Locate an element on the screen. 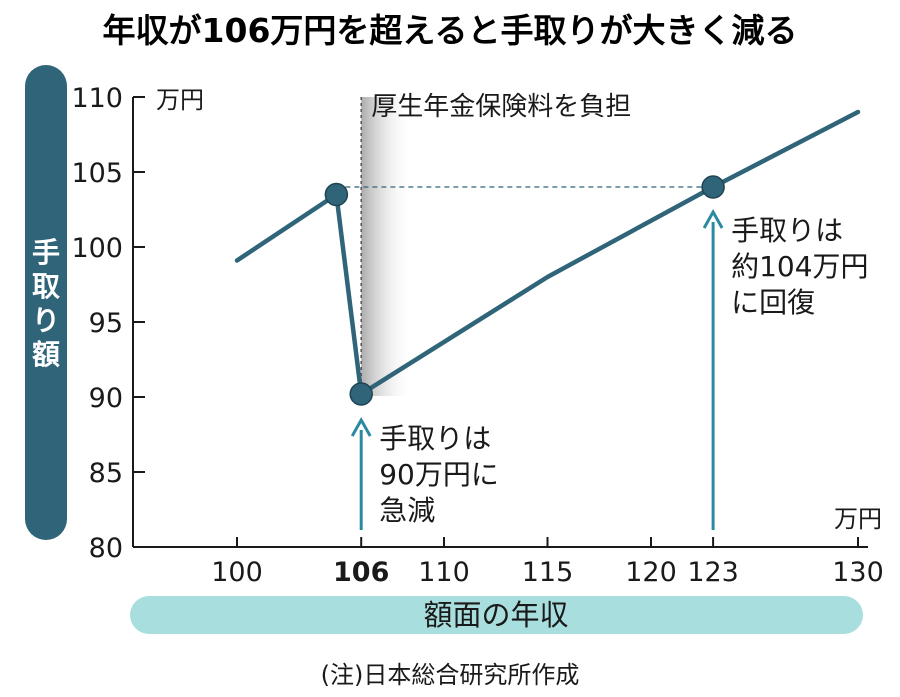 The width and height of the screenshot is (900, 697). shaded-region is located at coordinates (387, 246).